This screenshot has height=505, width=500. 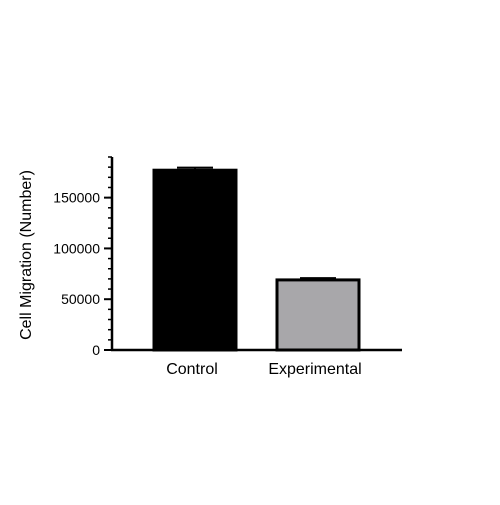 What do you see at coordinates (195, 260) in the screenshot?
I see `bar-control` at bounding box center [195, 260].